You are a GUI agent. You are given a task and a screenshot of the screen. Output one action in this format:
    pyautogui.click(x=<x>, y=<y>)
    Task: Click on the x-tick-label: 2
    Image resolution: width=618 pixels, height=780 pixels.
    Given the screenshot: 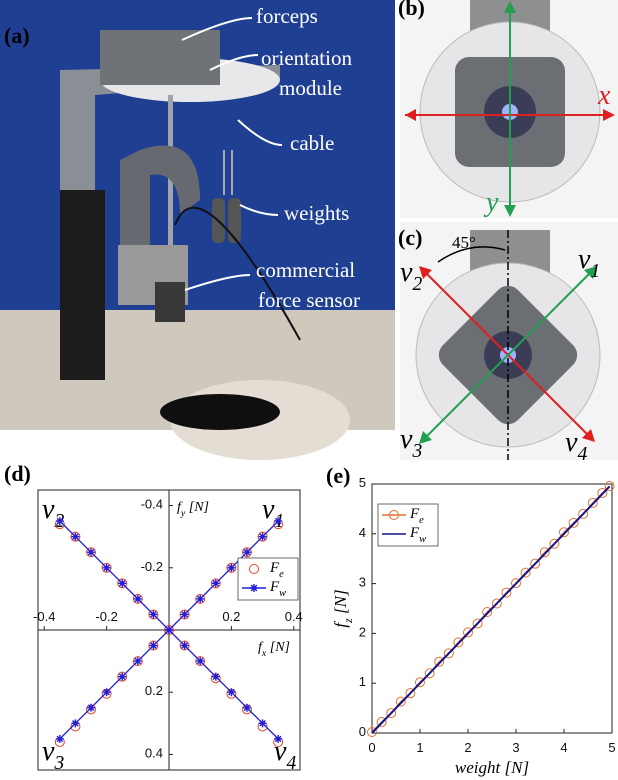 What is the action you would take?
    pyautogui.click(x=467, y=747)
    